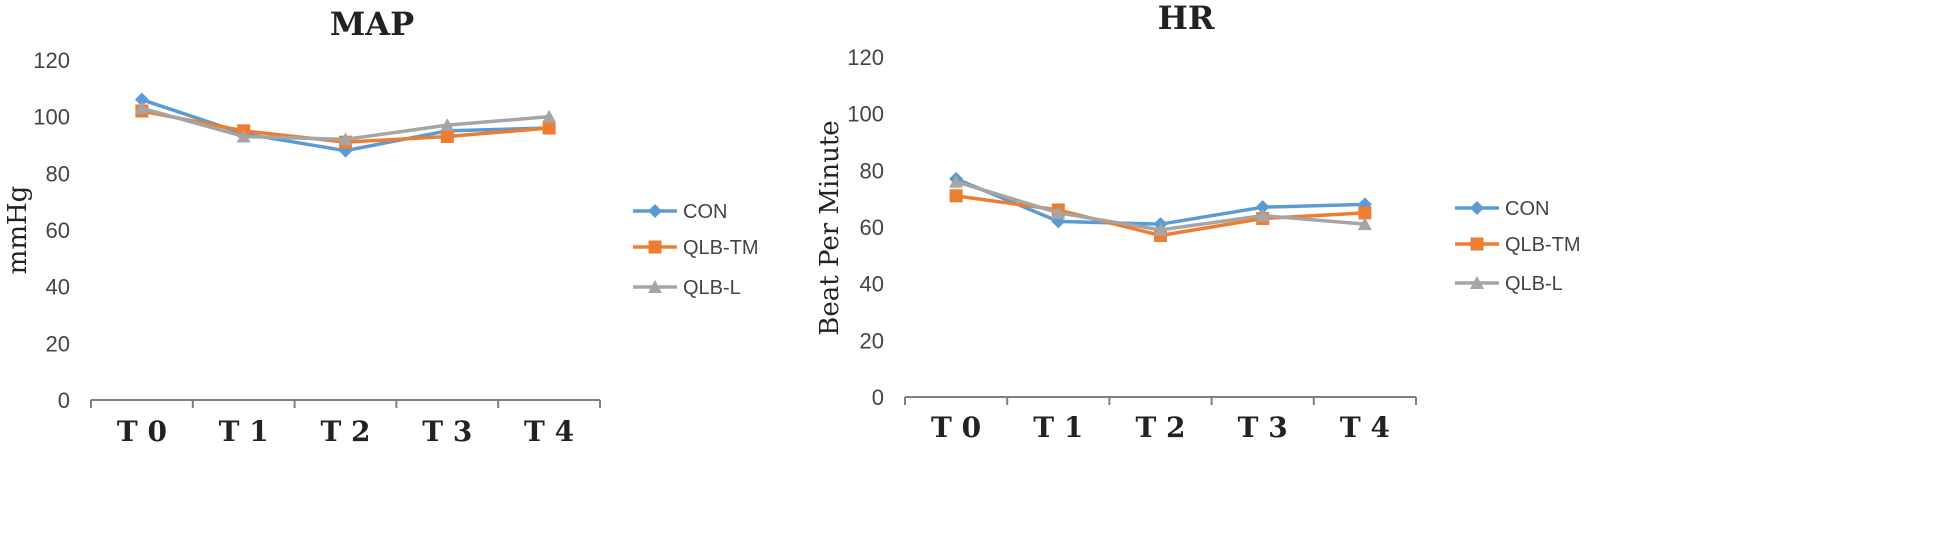 The image size is (1946, 551). What do you see at coordinates (51, 60) in the screenshot?
I see `map-y-tick-label: 120` at bounding box center [51, 60].